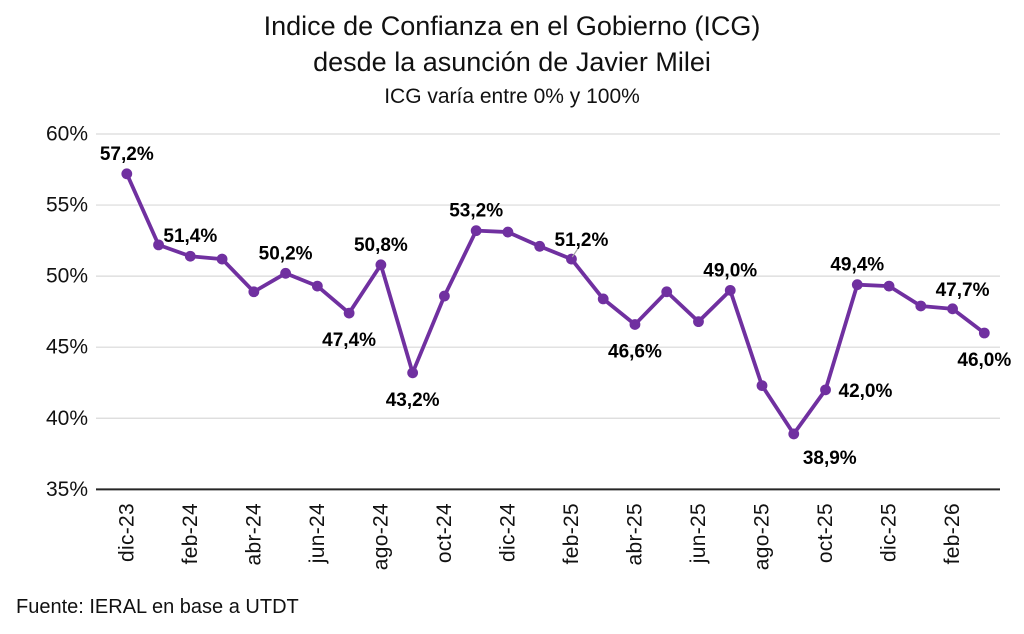 Image resolution: width=1024 pixels, height=634 pixels. Describe the element at coordinates (857, 265) in the screenshot. I see `data-point-label: 49,4%` at that location.